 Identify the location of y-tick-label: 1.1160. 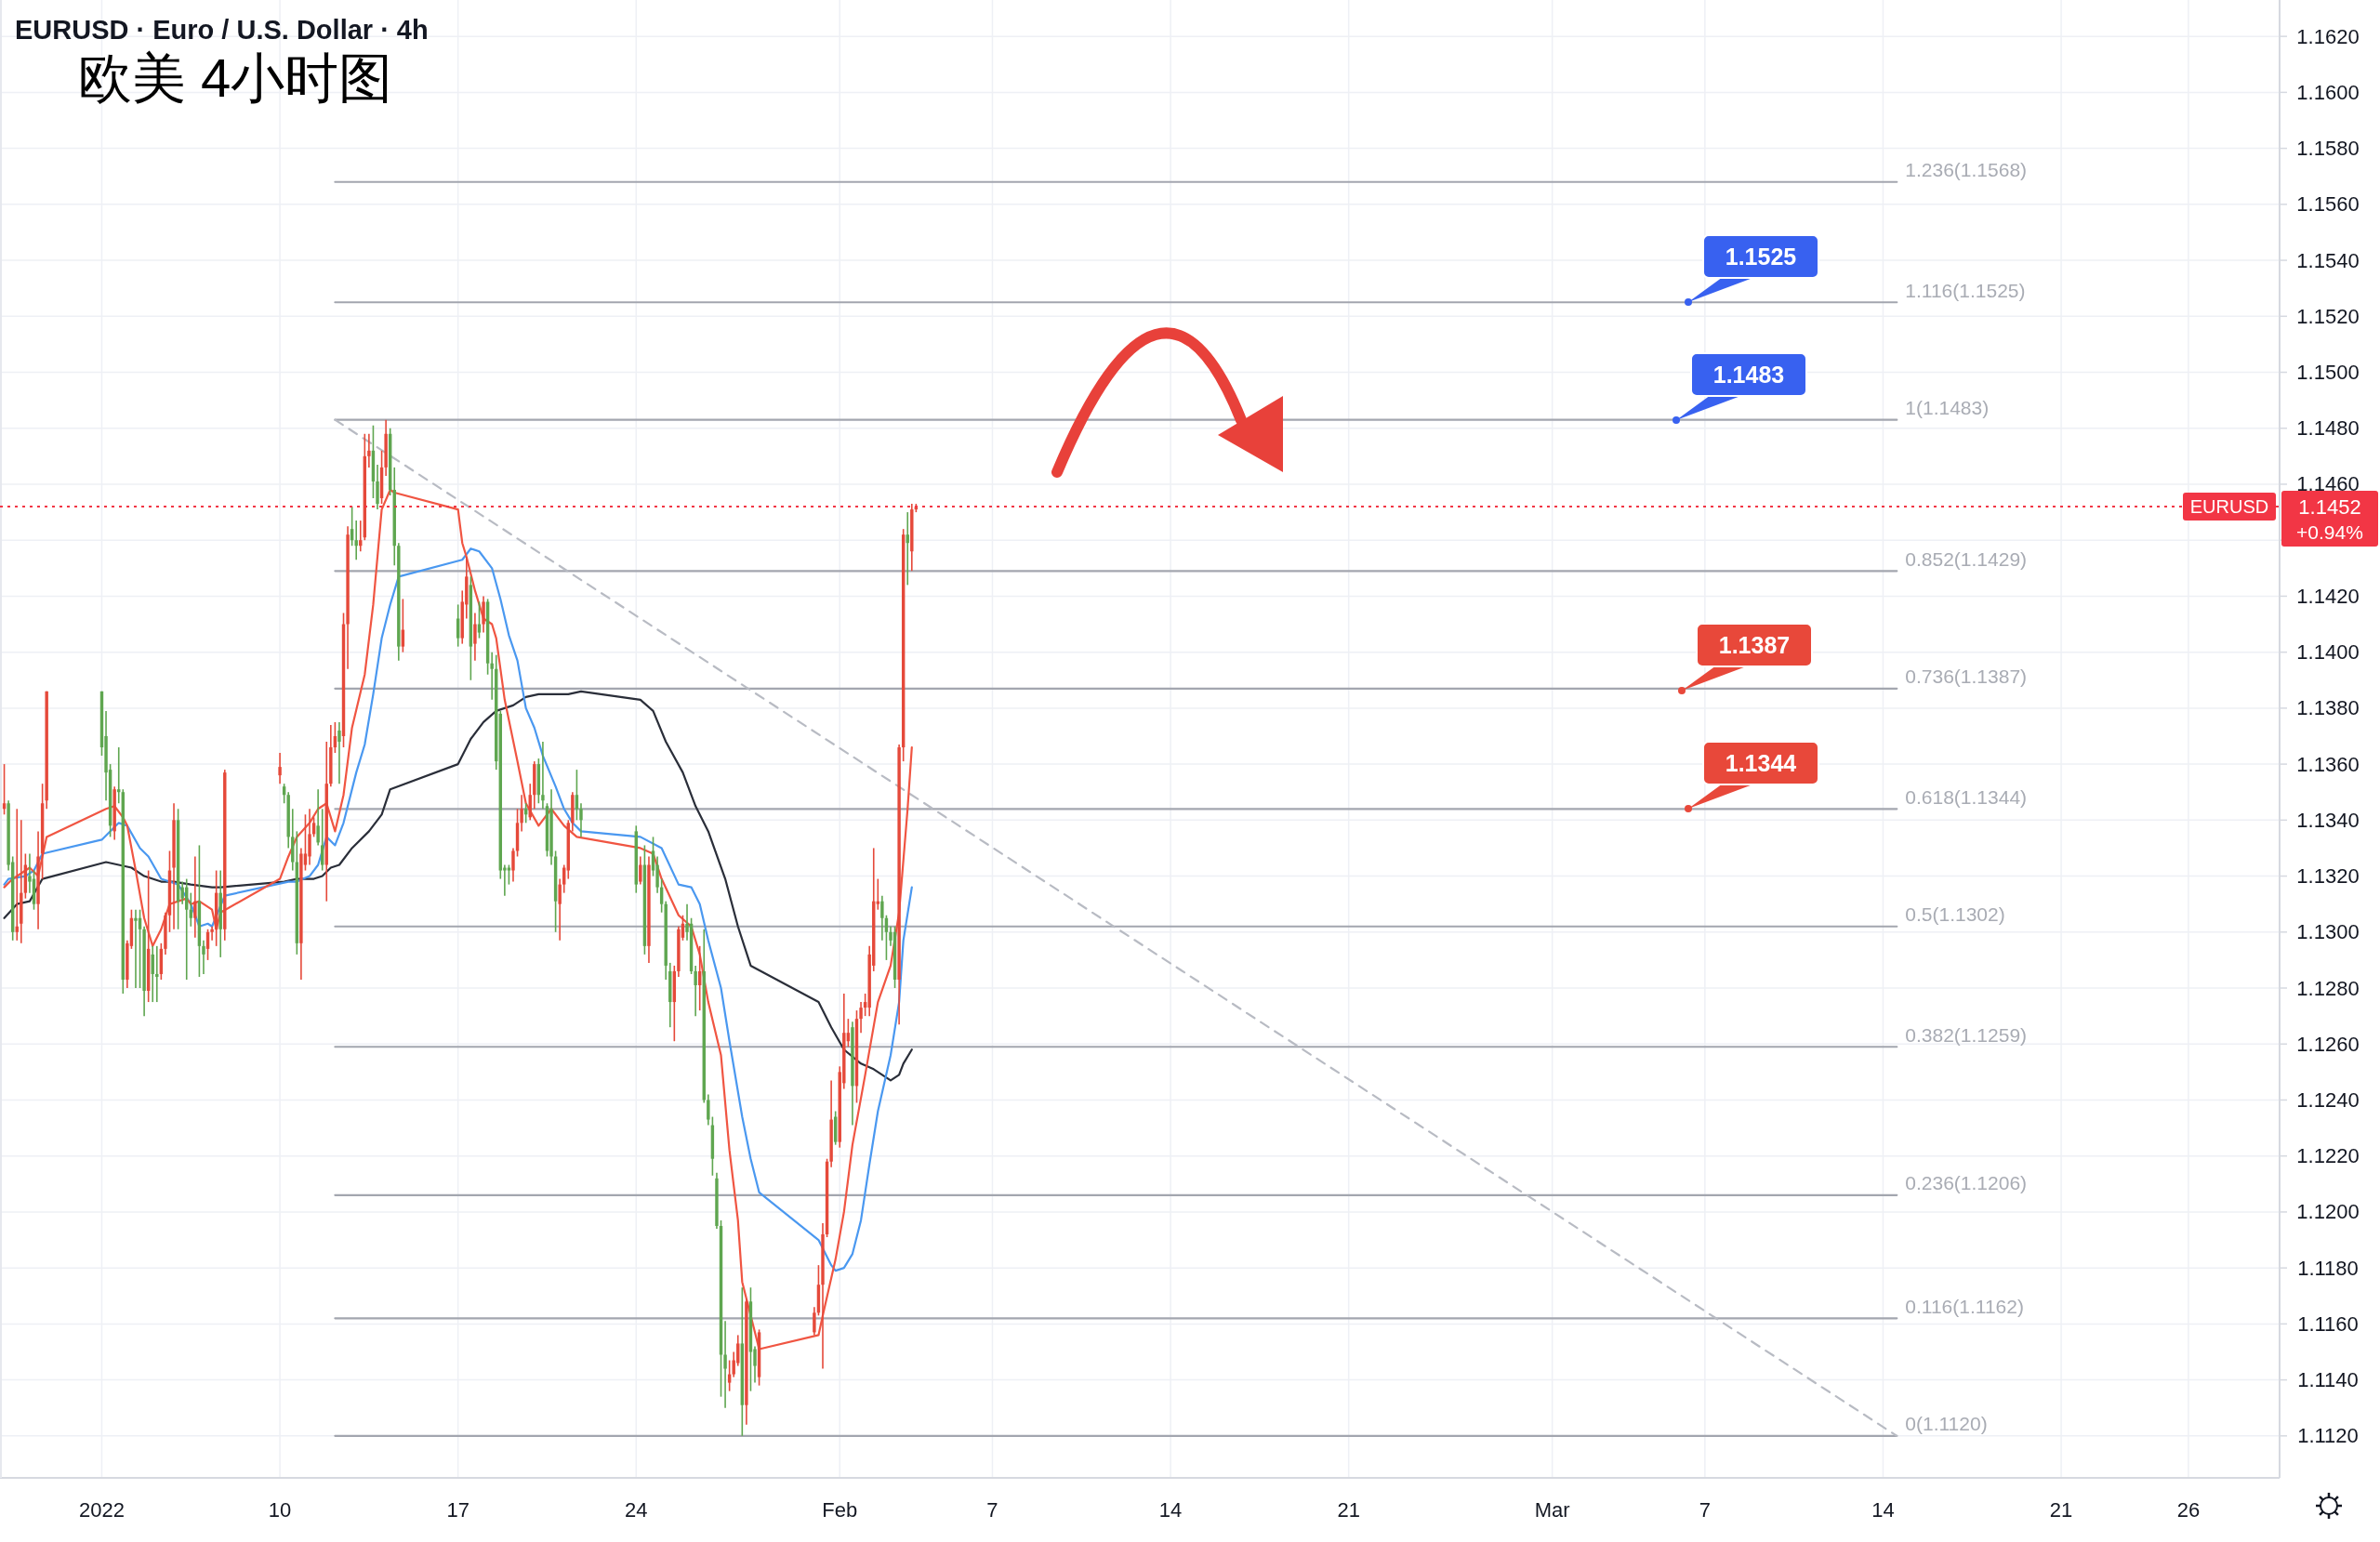
(2328, 1323).